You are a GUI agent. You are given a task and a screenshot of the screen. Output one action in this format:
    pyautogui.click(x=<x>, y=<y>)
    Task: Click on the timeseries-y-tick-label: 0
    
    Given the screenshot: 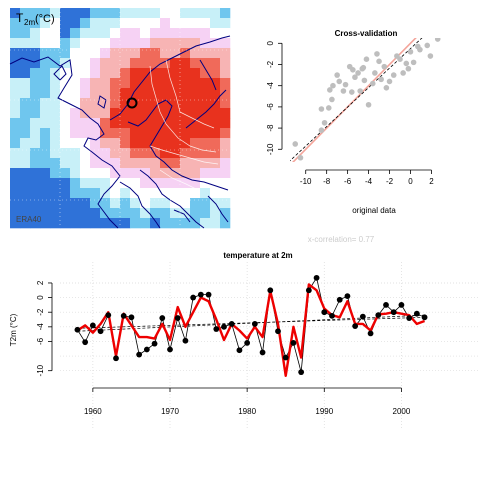 What is the action you would take?
    pyautogui.click(x=40, y=297)
    